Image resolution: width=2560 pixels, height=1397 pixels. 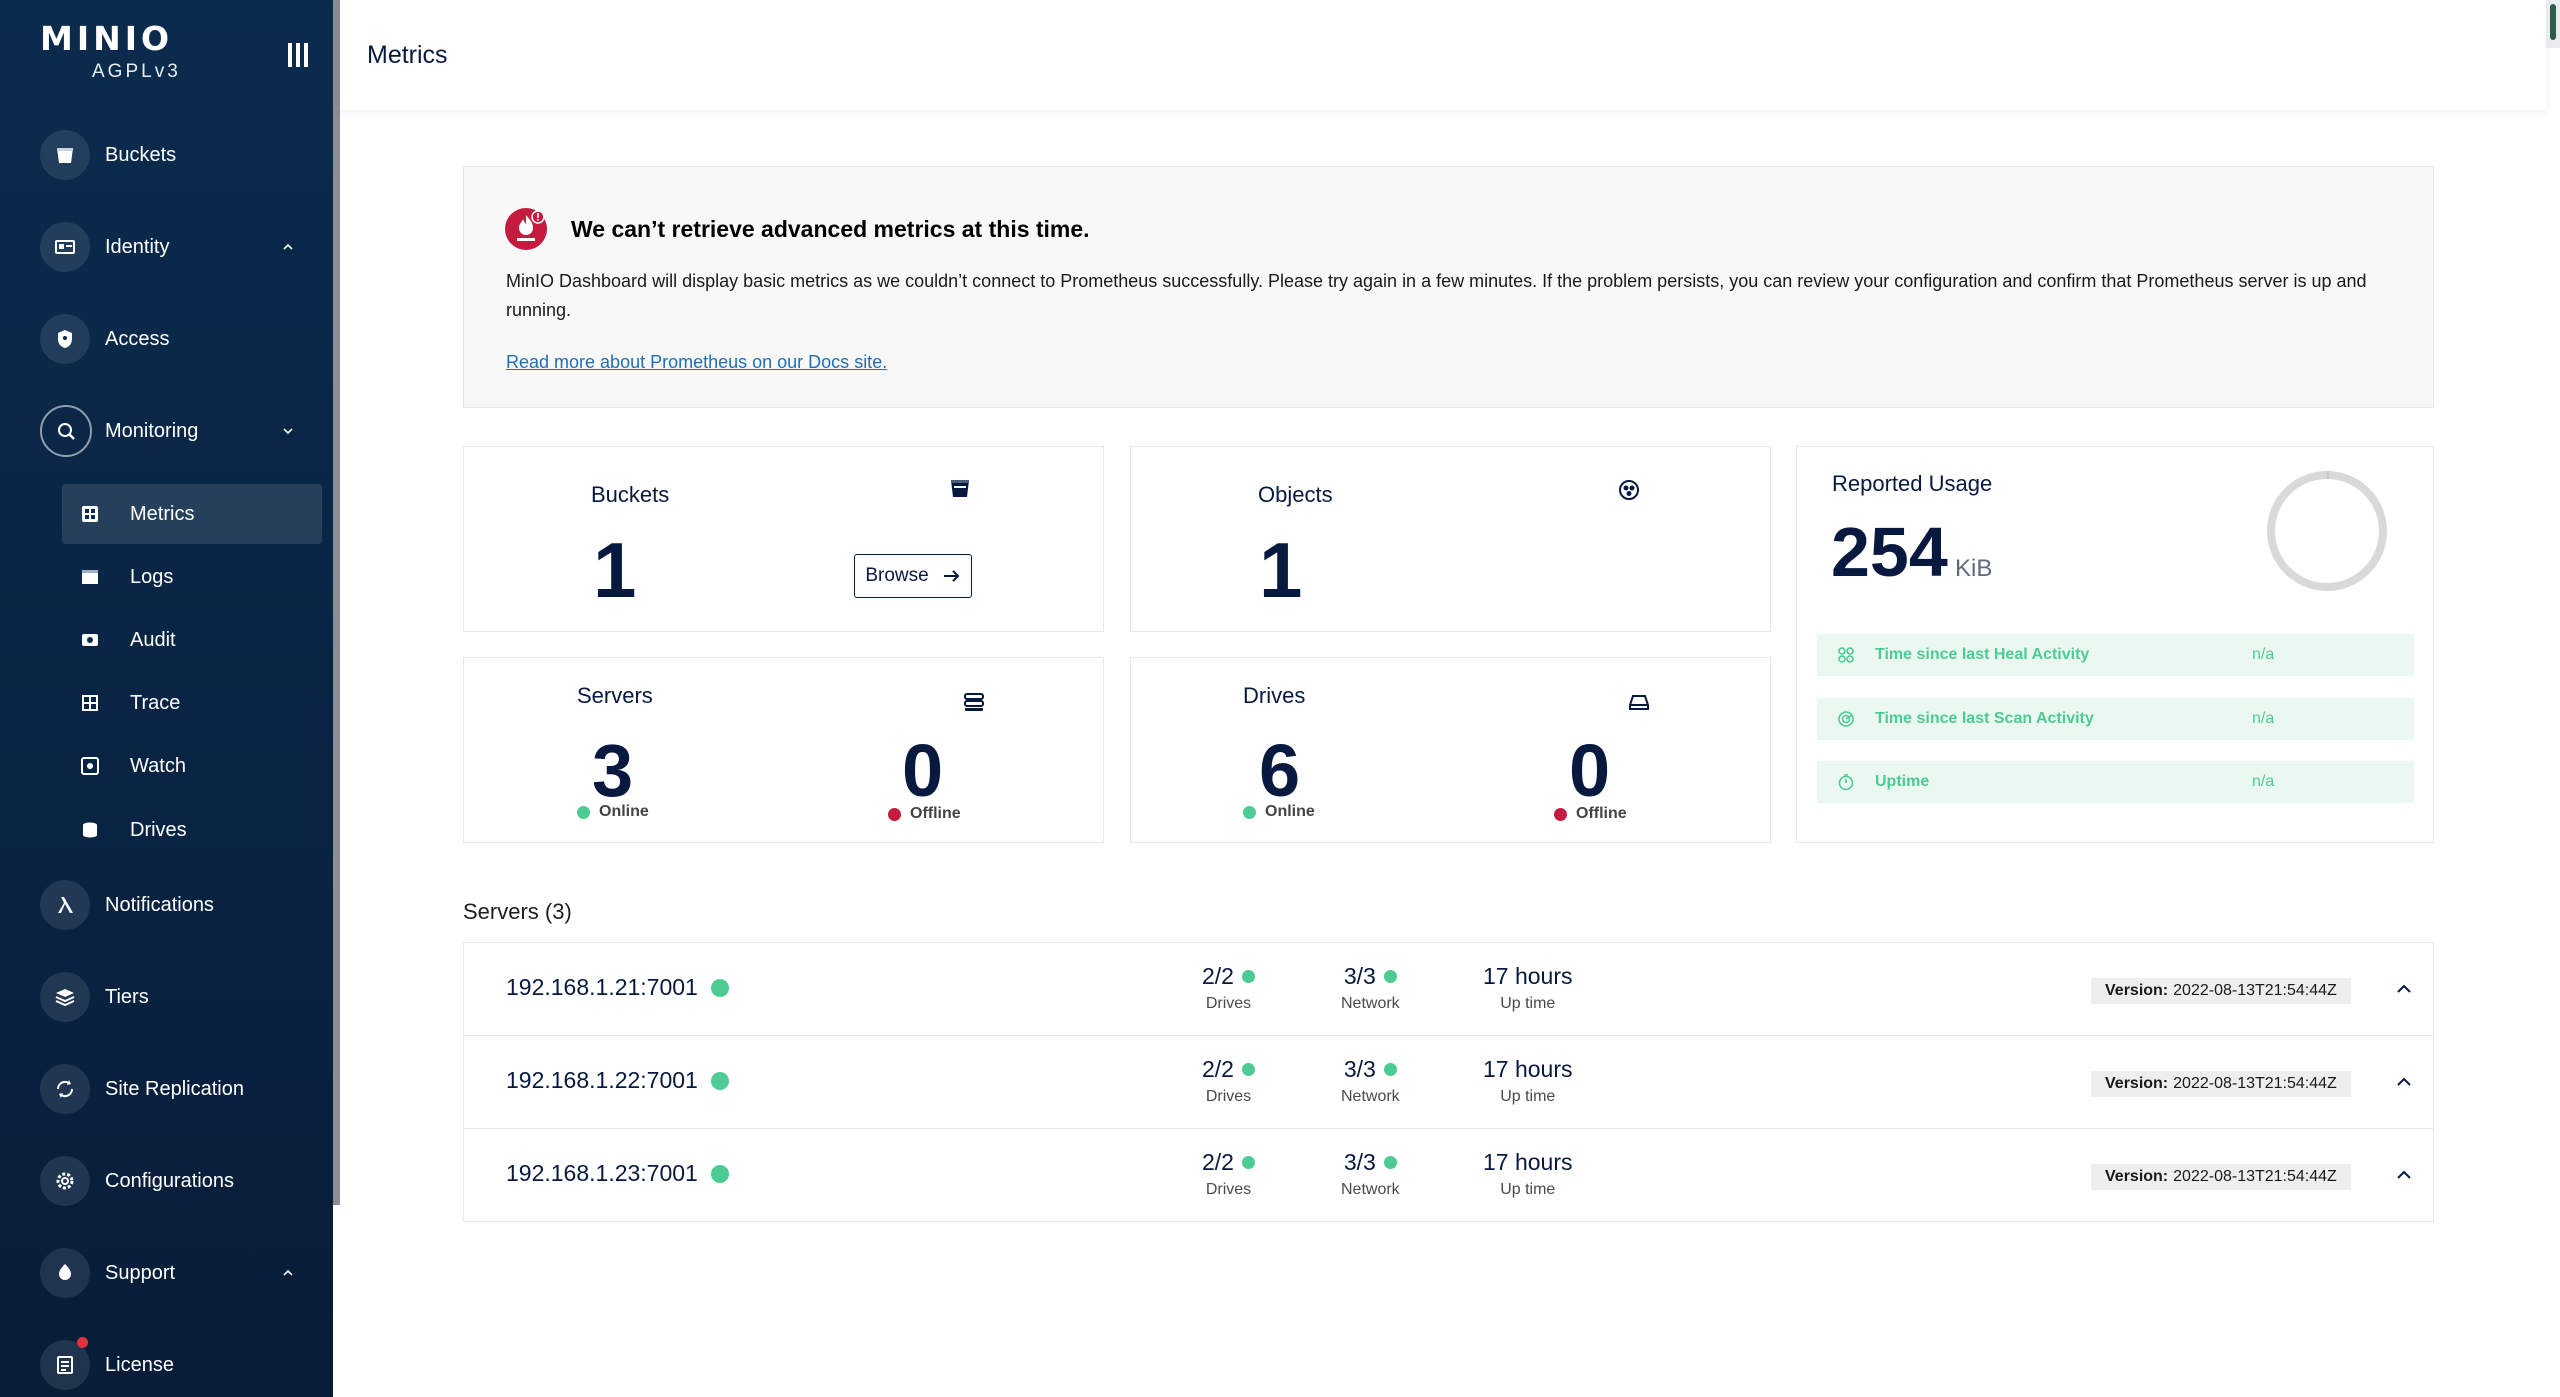 I want to click on sidebar-subitem-label: Audit, so click(x=153, y=639).